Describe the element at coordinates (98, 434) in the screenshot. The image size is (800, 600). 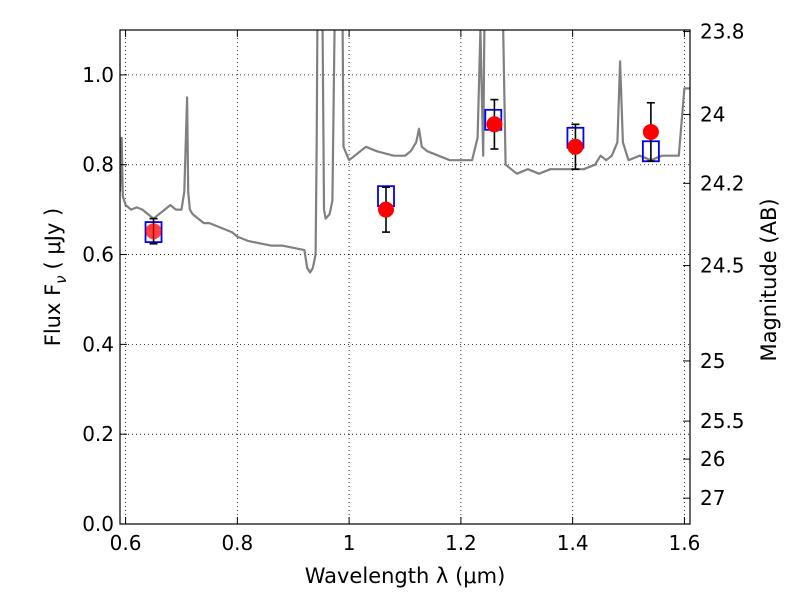
I see `y-tick-label: 0.2` at that location.